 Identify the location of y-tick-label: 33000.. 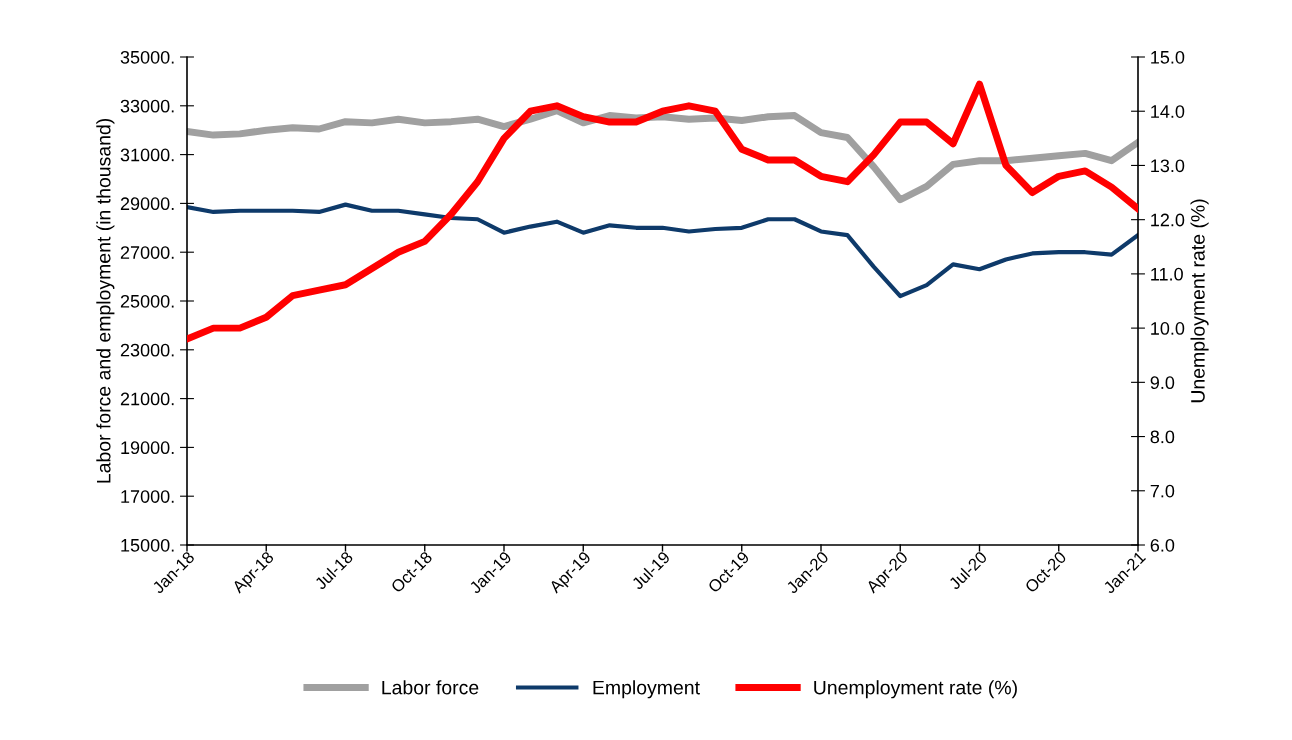
(147, 106).